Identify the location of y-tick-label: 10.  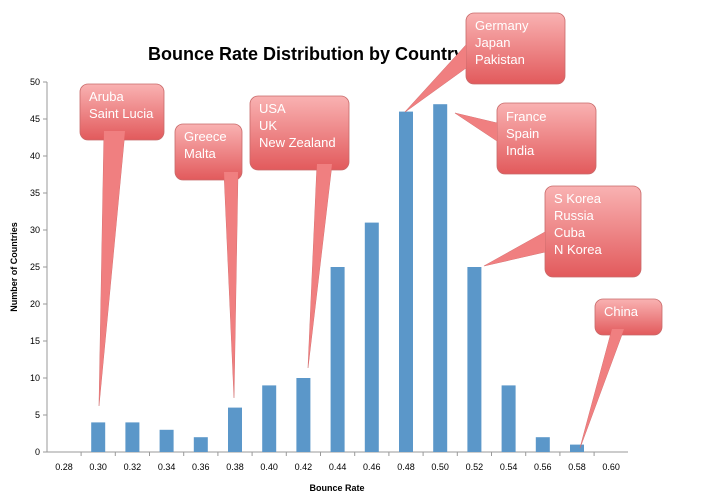
(35, 378).